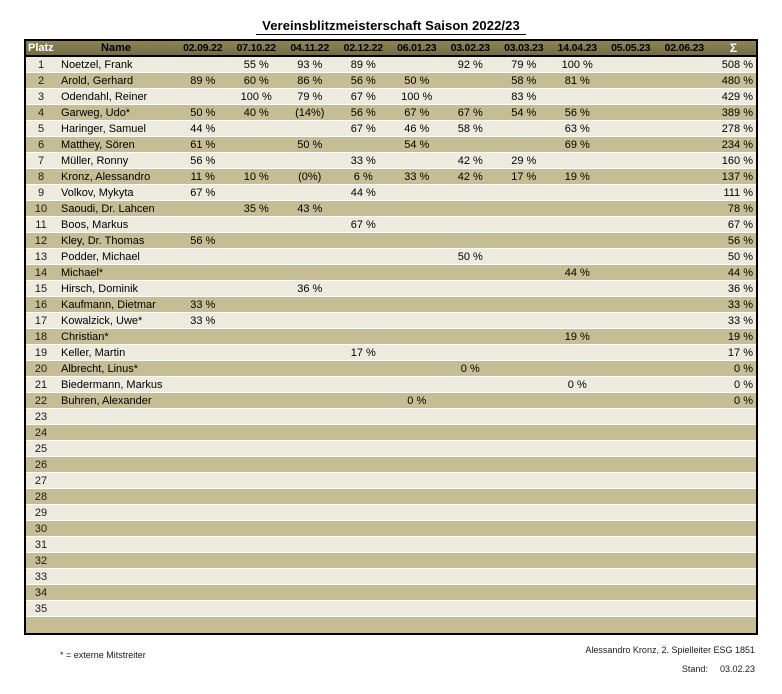 Image resolution: width=782 pixels, height=694 pixels. I want to click on cell-platz: 26, so click(41, 464).